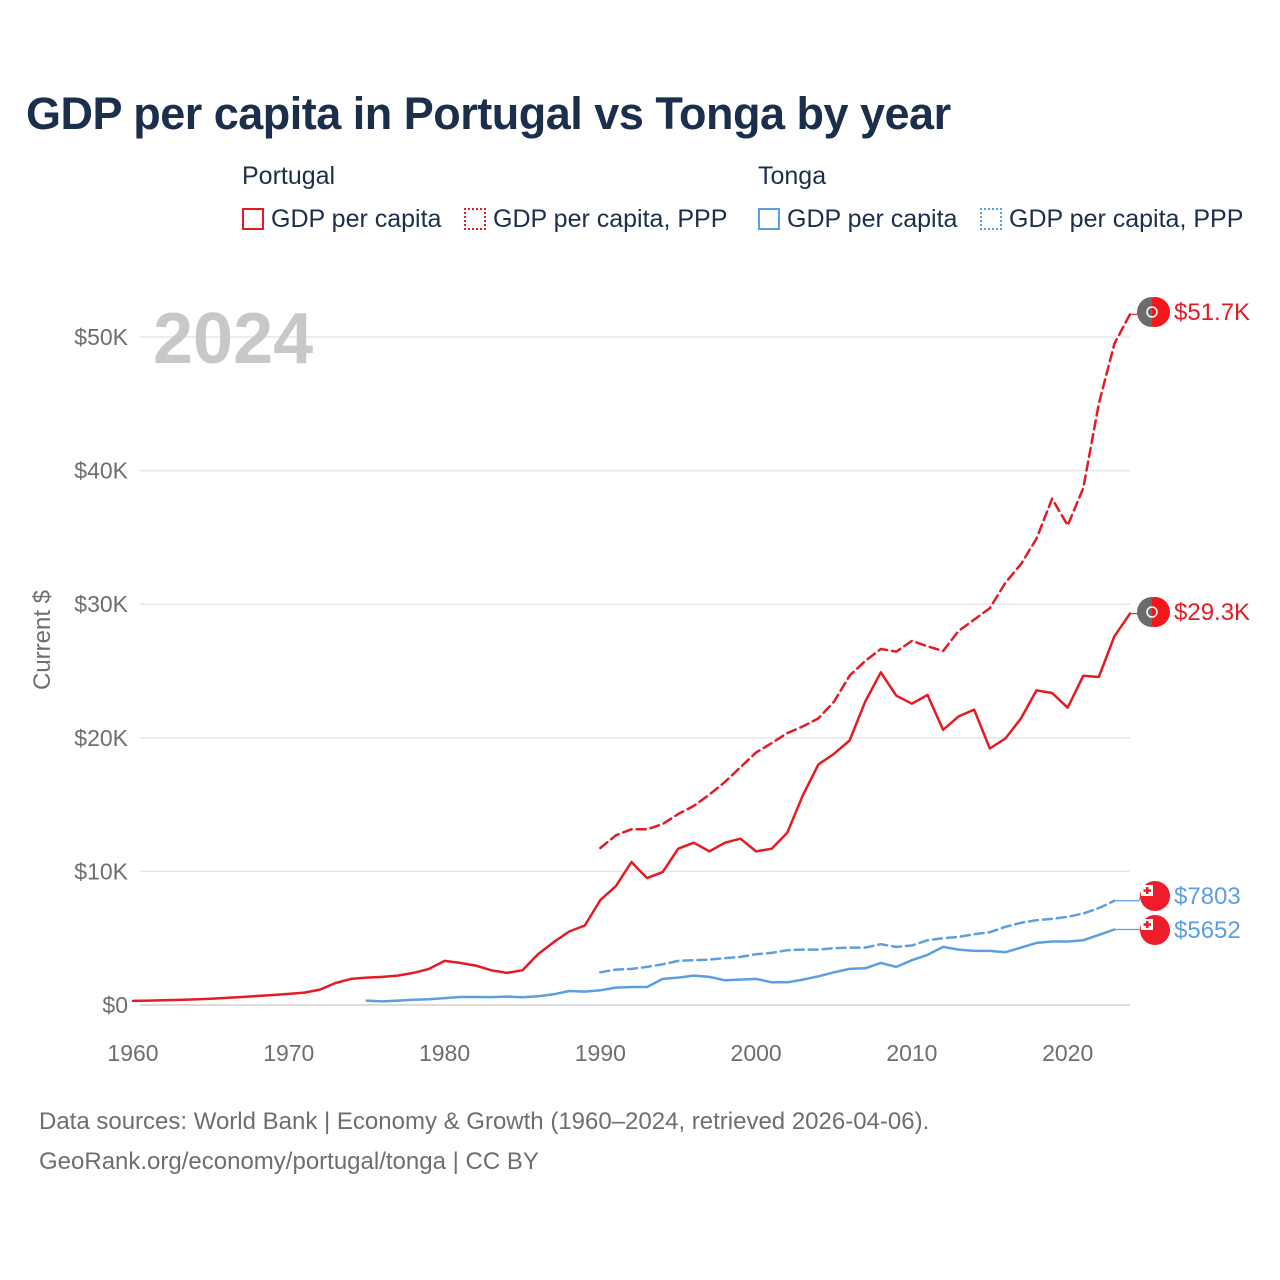 The height and width of the screenshot is (1280, 1280). What do you see at coordinates (1067, 1053) in the screenshot?
I see `x-tick-label: 2020` at bounding box center [1067, 1053].